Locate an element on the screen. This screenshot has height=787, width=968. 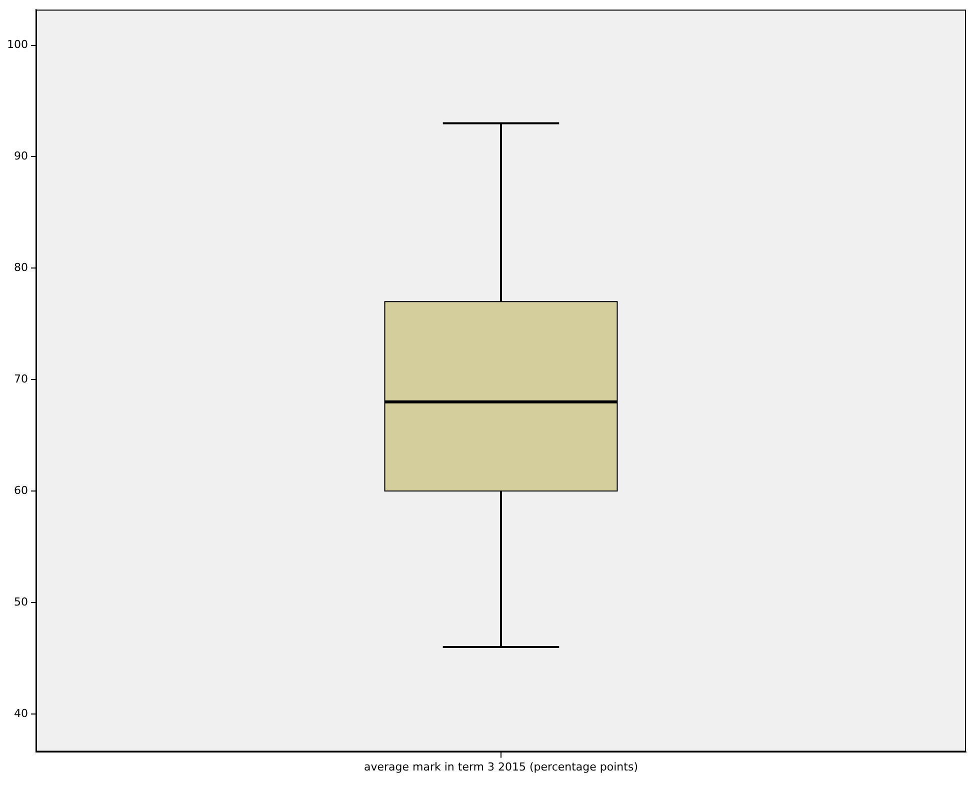
y-tick-label: 50 is located at coordinates (21, 601).